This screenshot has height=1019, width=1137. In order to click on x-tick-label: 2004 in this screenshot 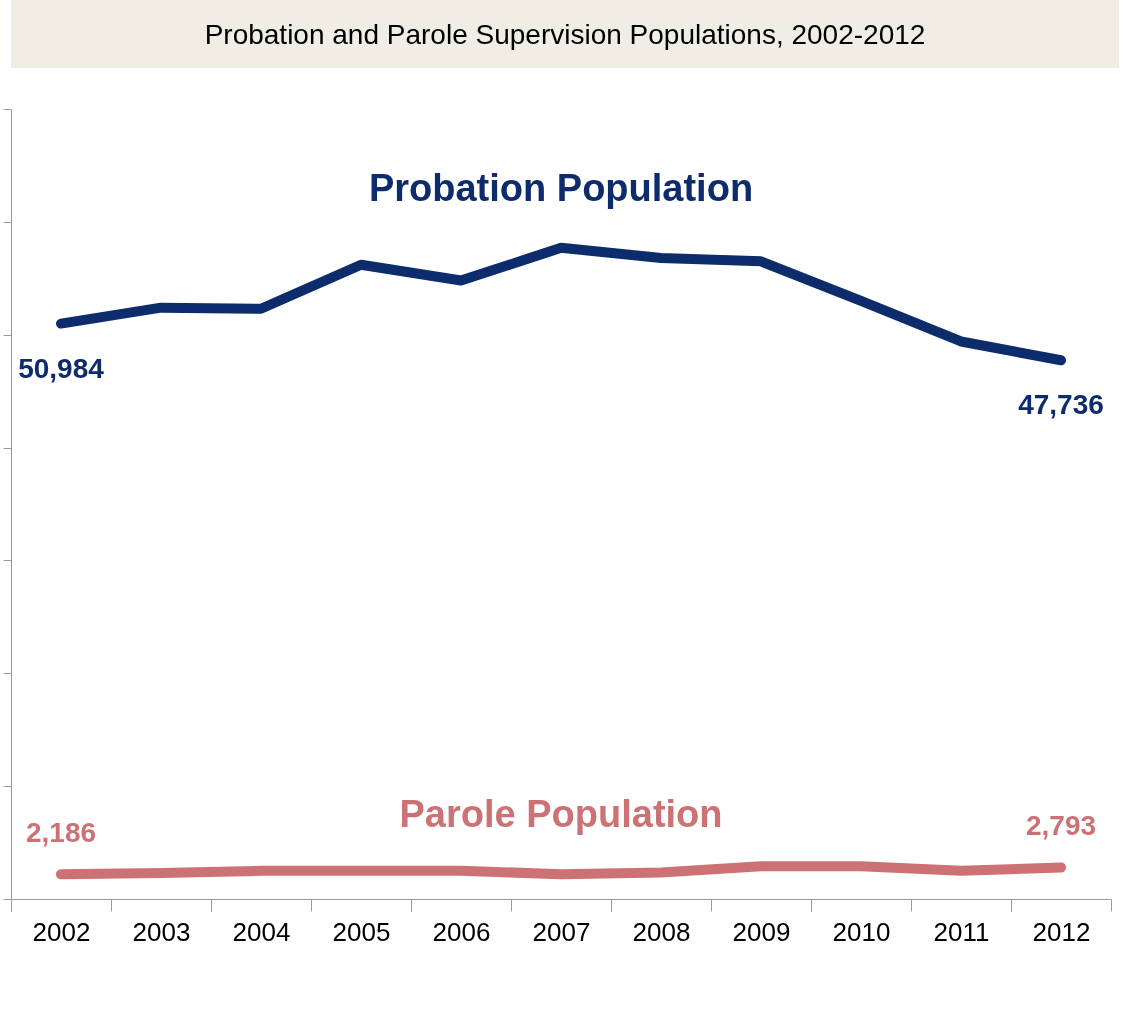, I will do `click(261, 931)`.